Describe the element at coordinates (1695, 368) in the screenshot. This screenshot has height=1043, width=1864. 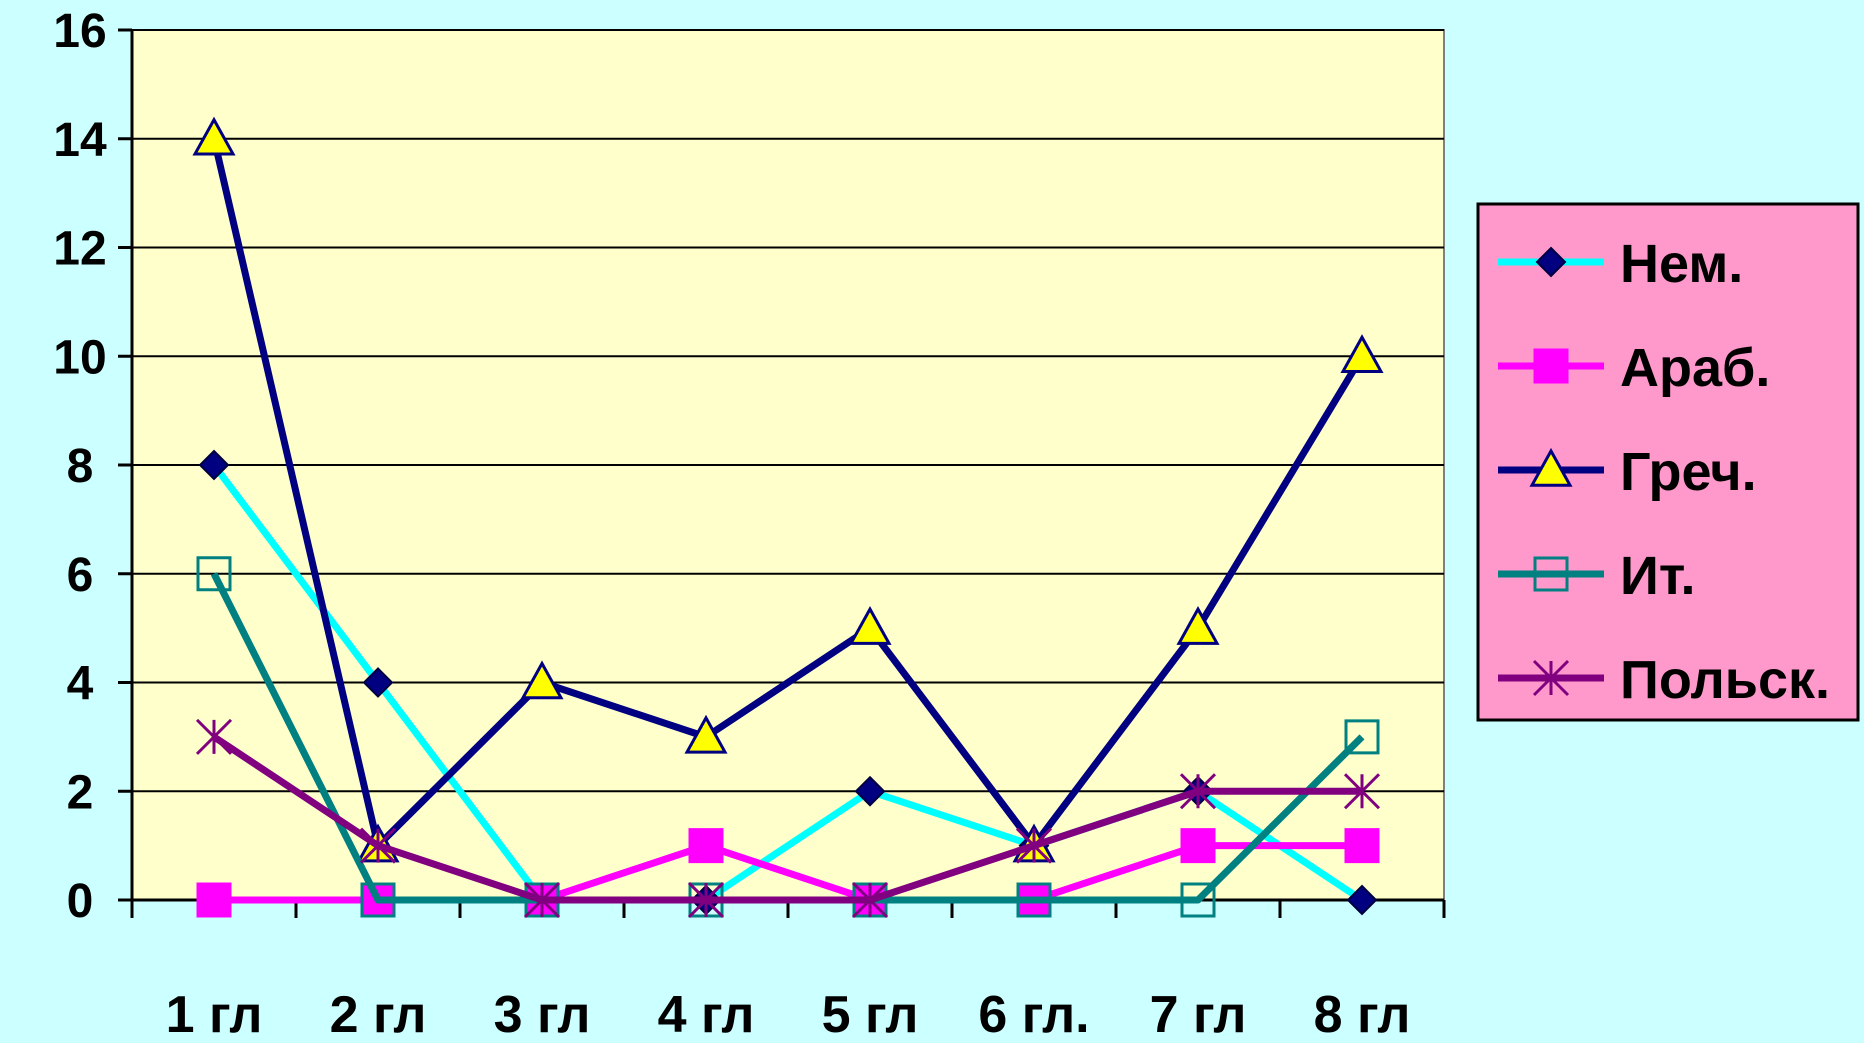
I see `legend-label: Араб.` at that location.